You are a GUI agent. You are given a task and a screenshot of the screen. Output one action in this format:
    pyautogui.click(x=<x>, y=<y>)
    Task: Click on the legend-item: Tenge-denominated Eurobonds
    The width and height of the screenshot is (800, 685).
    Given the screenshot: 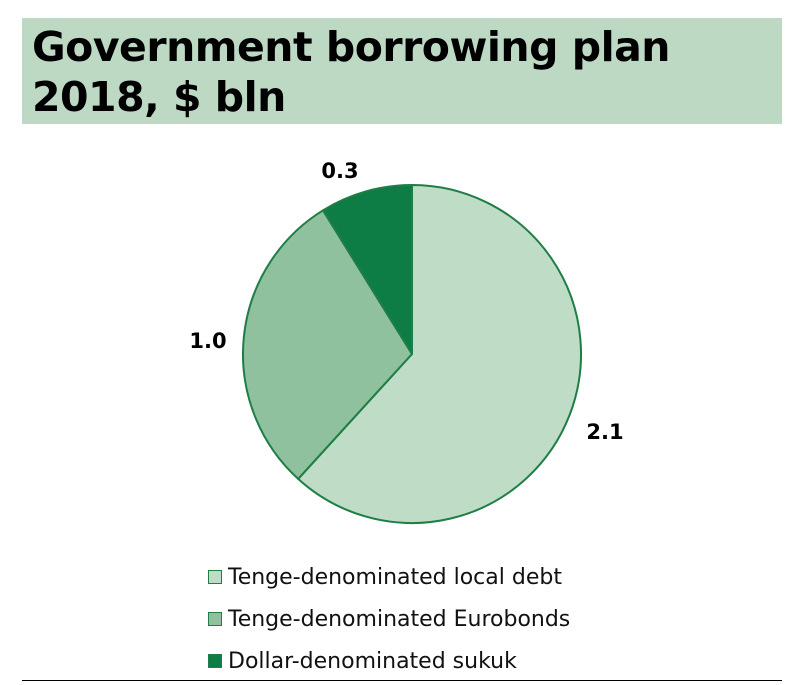 What is the action you would take?
    pyautogui.click(x=468, y=619)
    